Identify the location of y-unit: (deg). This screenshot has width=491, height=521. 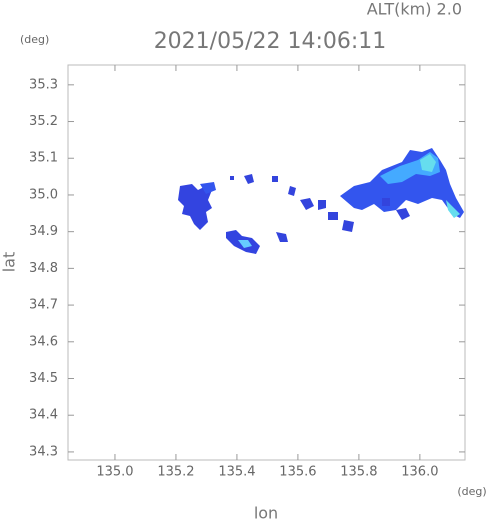
(34, 39).